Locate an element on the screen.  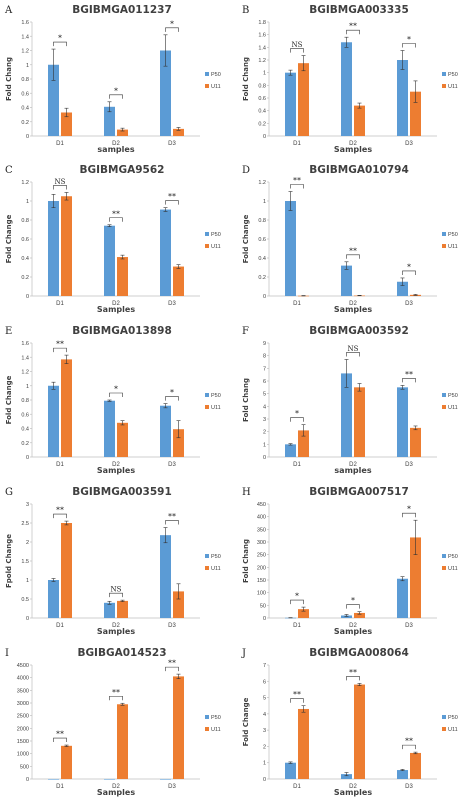
chart-title: BGIBMGA003592 is located at coordinates (359, 331).